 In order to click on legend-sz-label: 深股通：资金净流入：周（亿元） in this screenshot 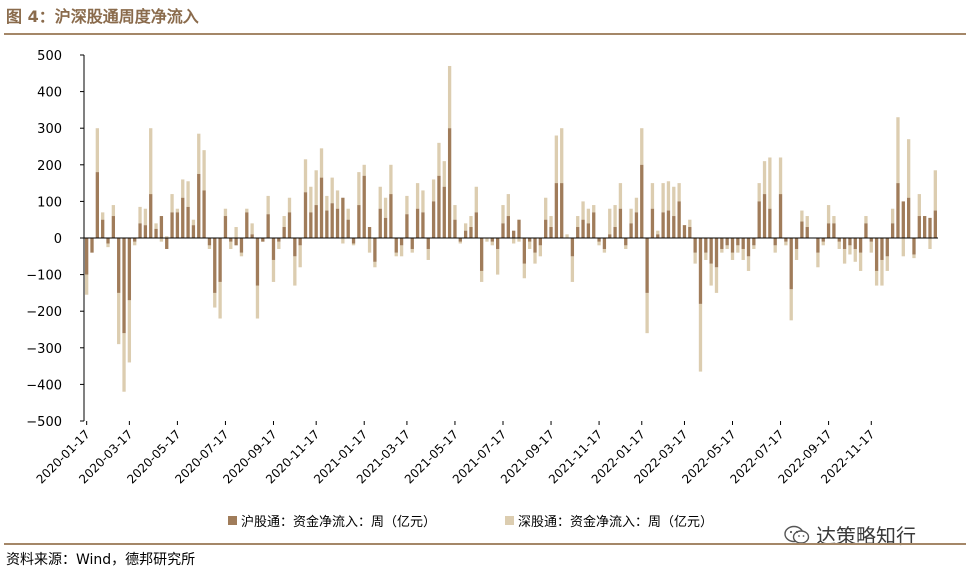, I will do `click(616, 522)`.